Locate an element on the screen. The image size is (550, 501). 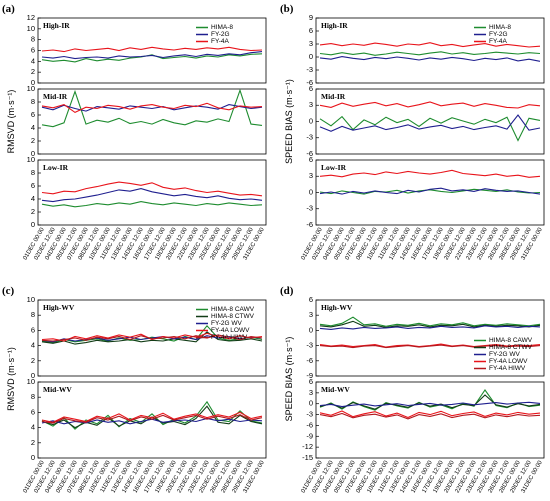
legend-label: HIMA-8 CTWV is located at coordinates (233, 316).